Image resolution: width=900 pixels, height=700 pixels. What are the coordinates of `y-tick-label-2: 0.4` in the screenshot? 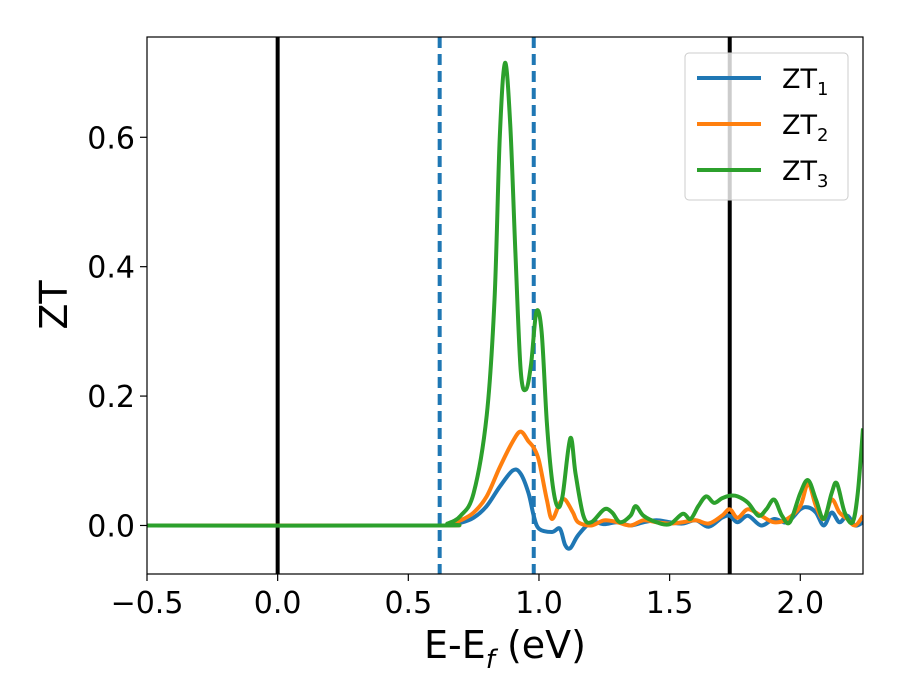 It's located at (111, 268).